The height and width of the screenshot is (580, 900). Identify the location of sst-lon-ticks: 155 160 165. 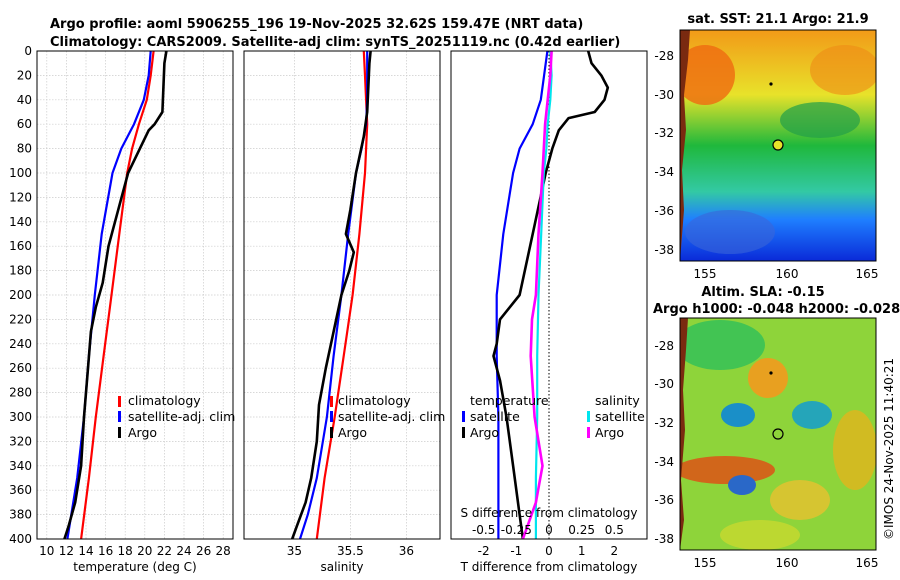
(786, 274).